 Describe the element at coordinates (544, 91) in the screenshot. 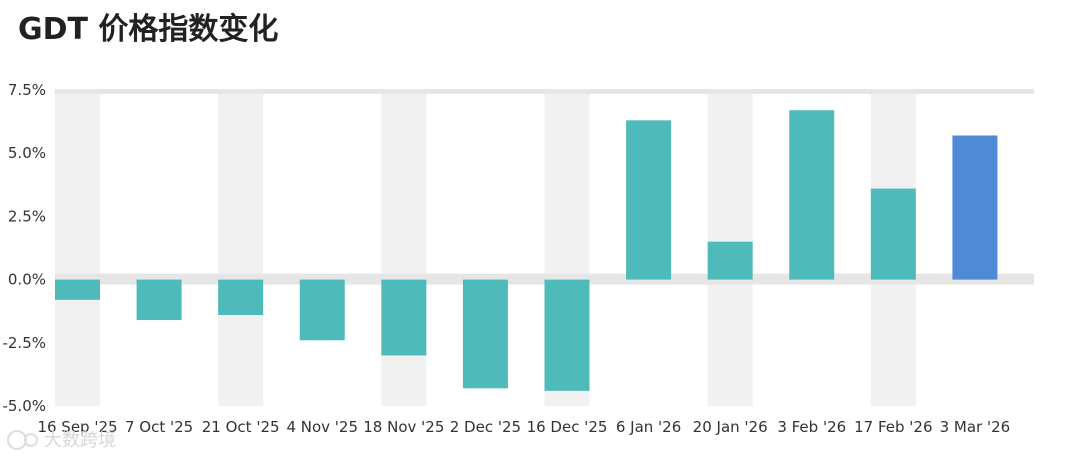

I see `top-gridline-band` at that location.